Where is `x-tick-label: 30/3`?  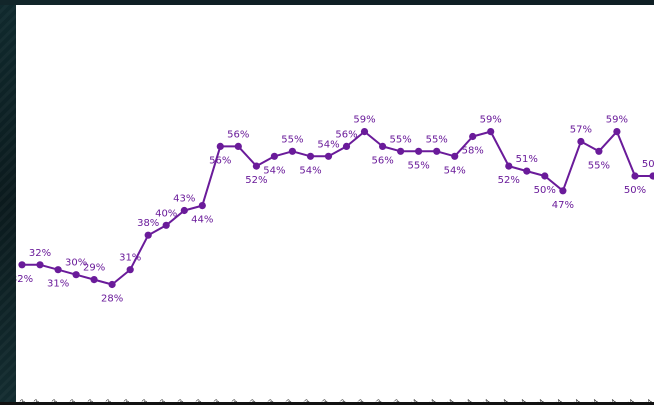
x-tick-label: 30/3 is located at coordinates (375, 401).